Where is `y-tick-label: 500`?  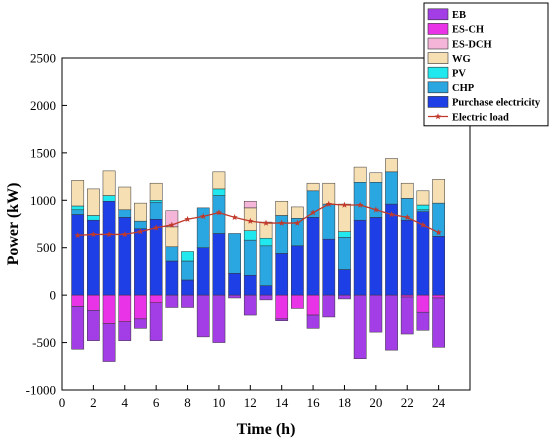 y-tick-label: 500 is located at coordinates (47, 247).